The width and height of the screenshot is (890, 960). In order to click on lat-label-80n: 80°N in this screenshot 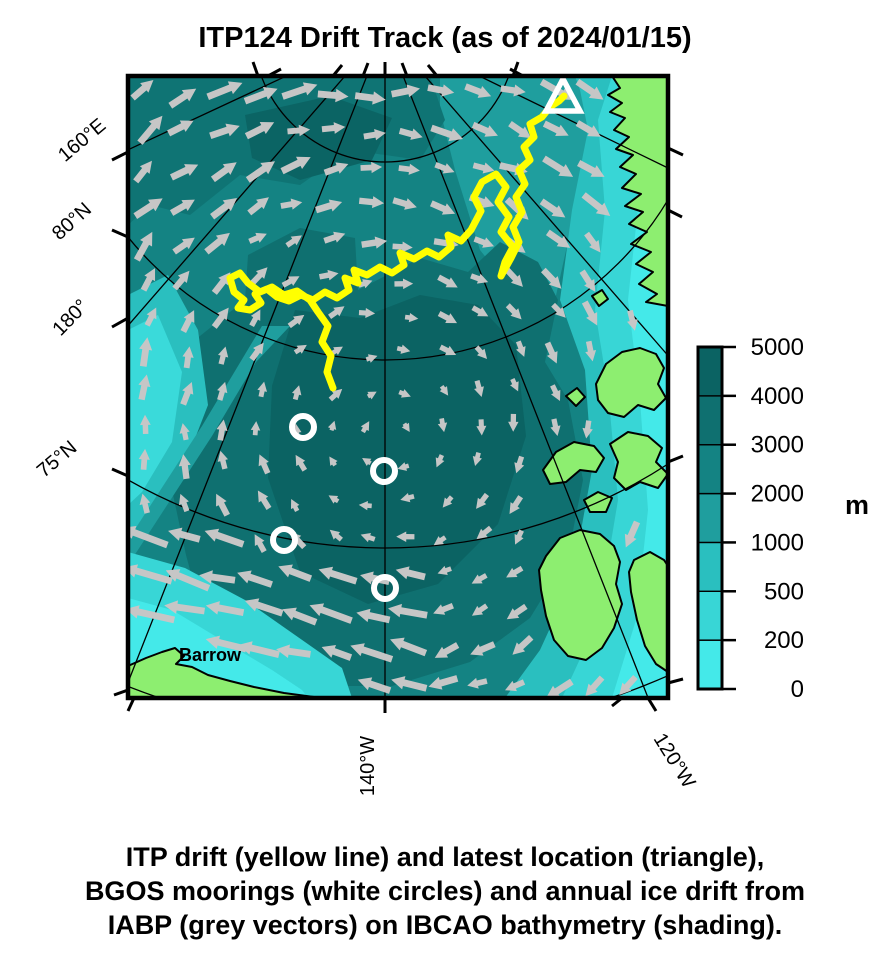, I will do `click(72, 221)`.